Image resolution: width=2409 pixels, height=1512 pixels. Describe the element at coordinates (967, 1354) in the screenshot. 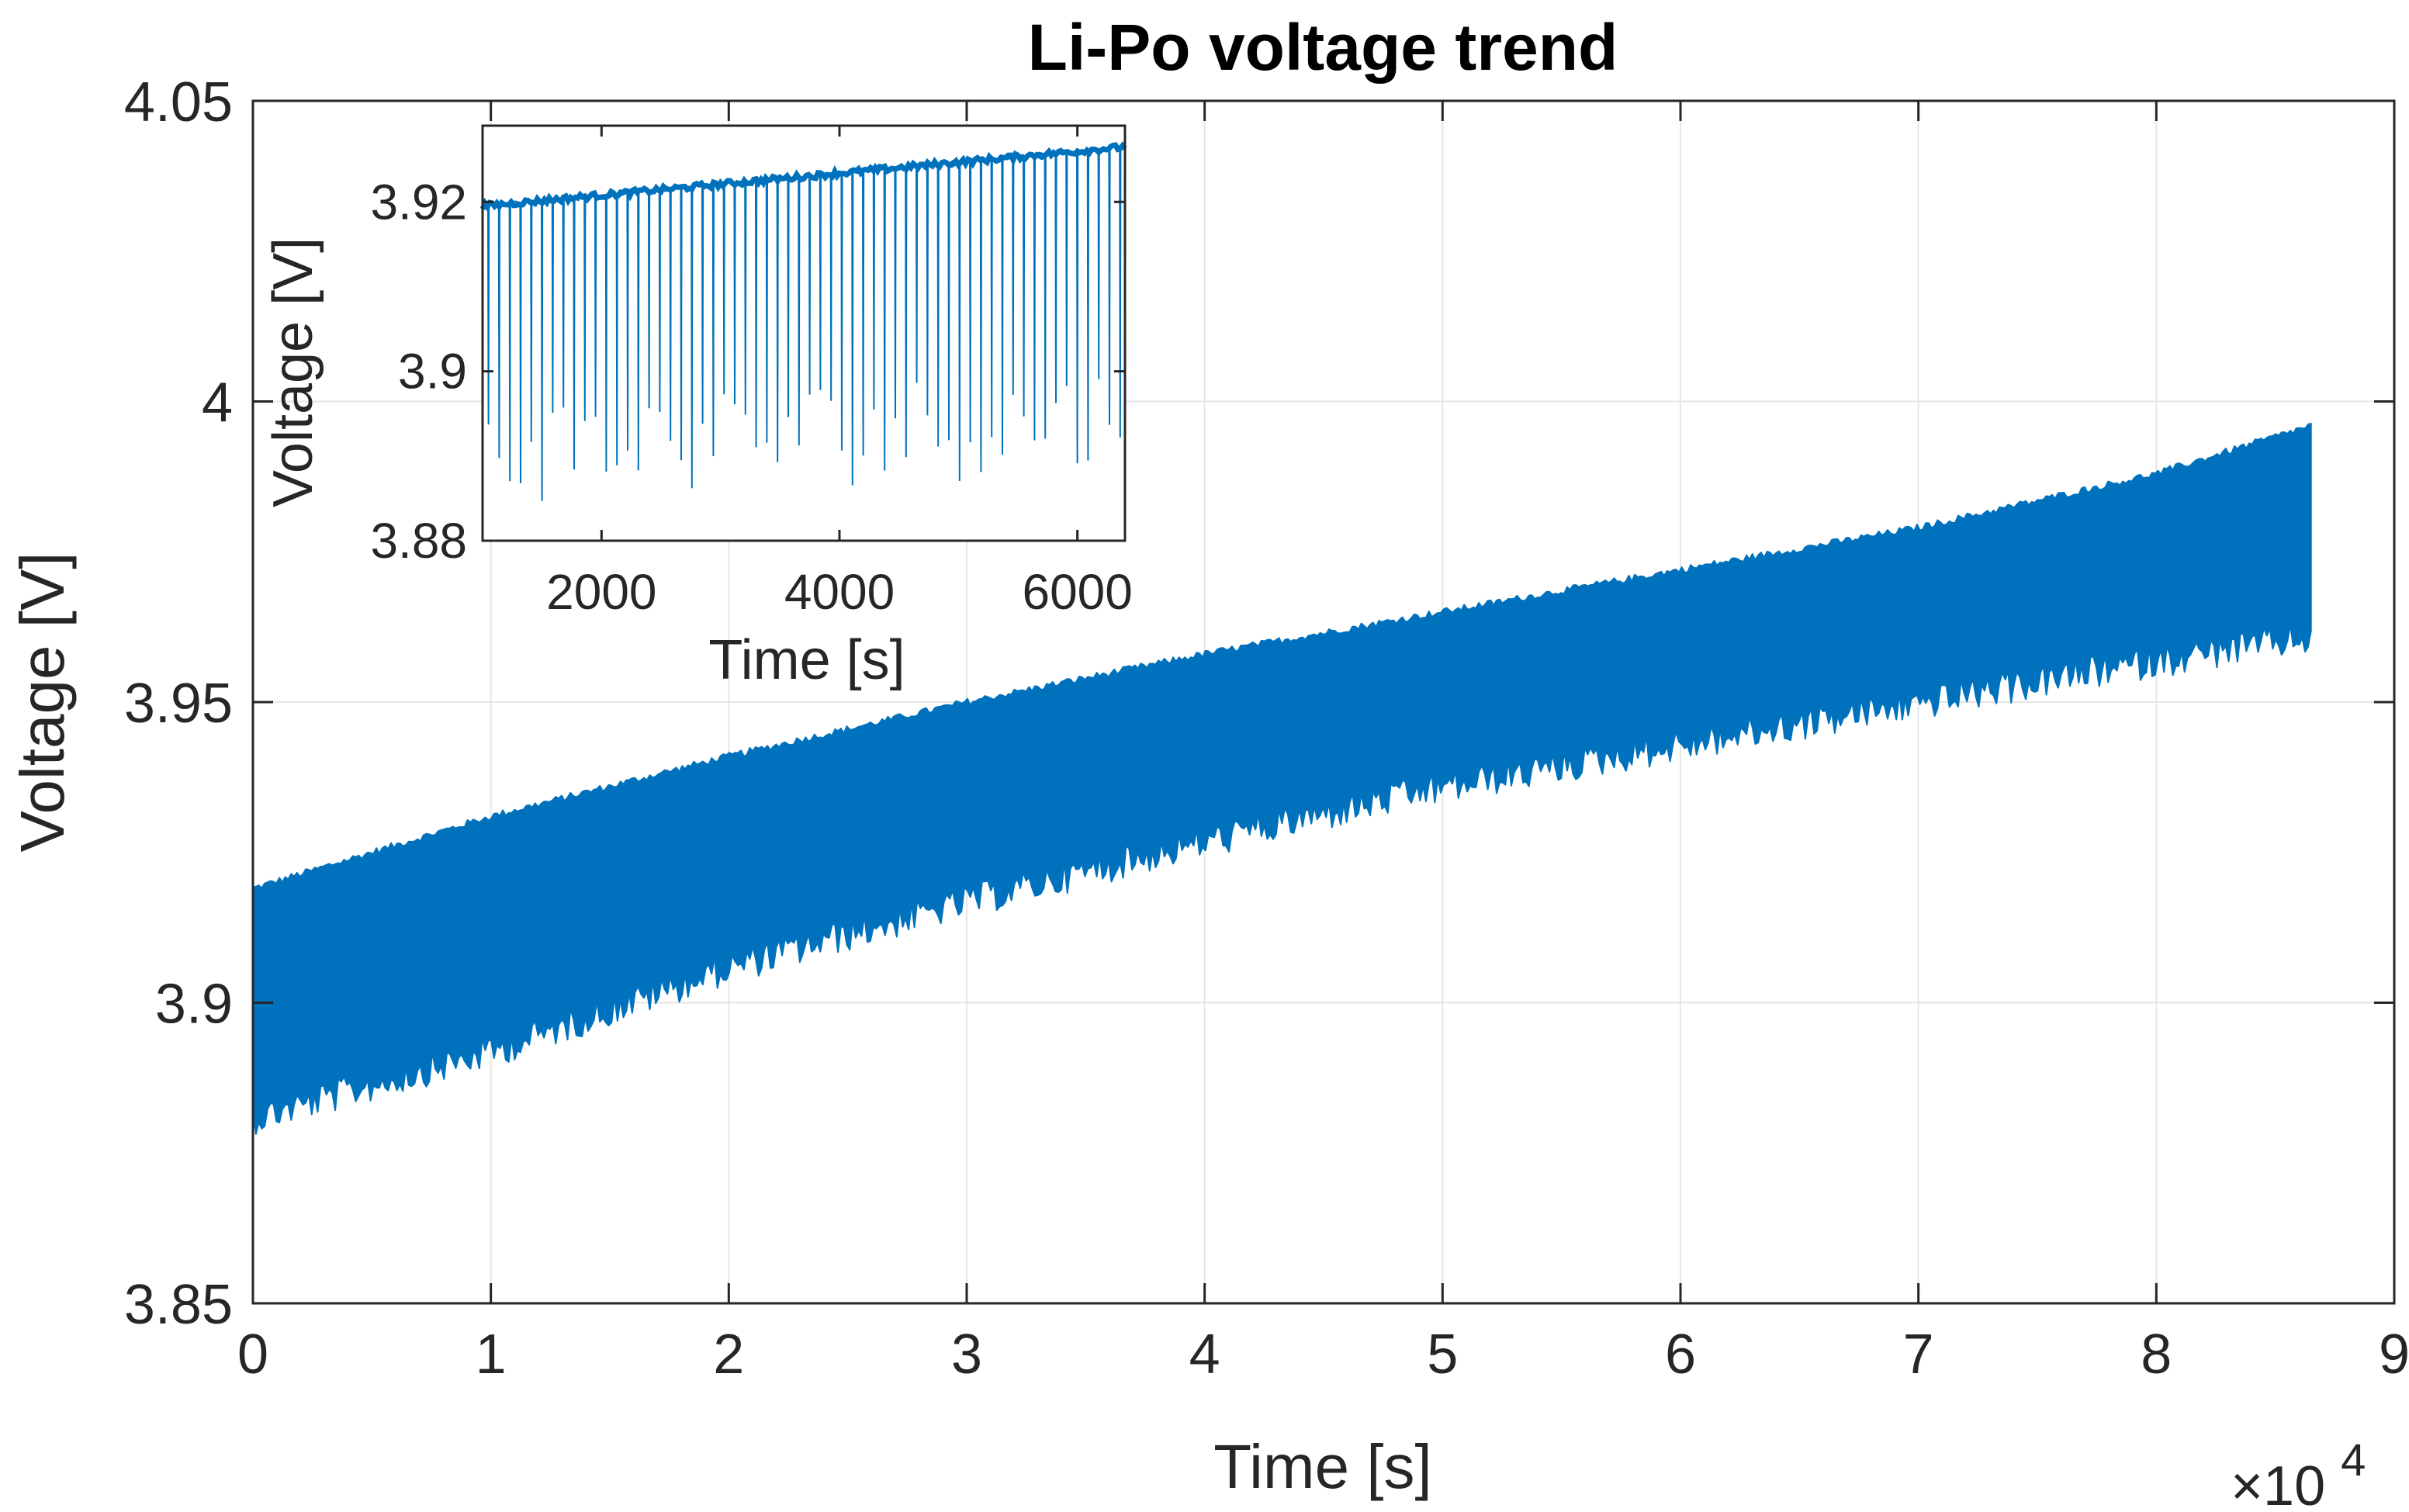

I see `main-x-tick-label: 3` at that location.